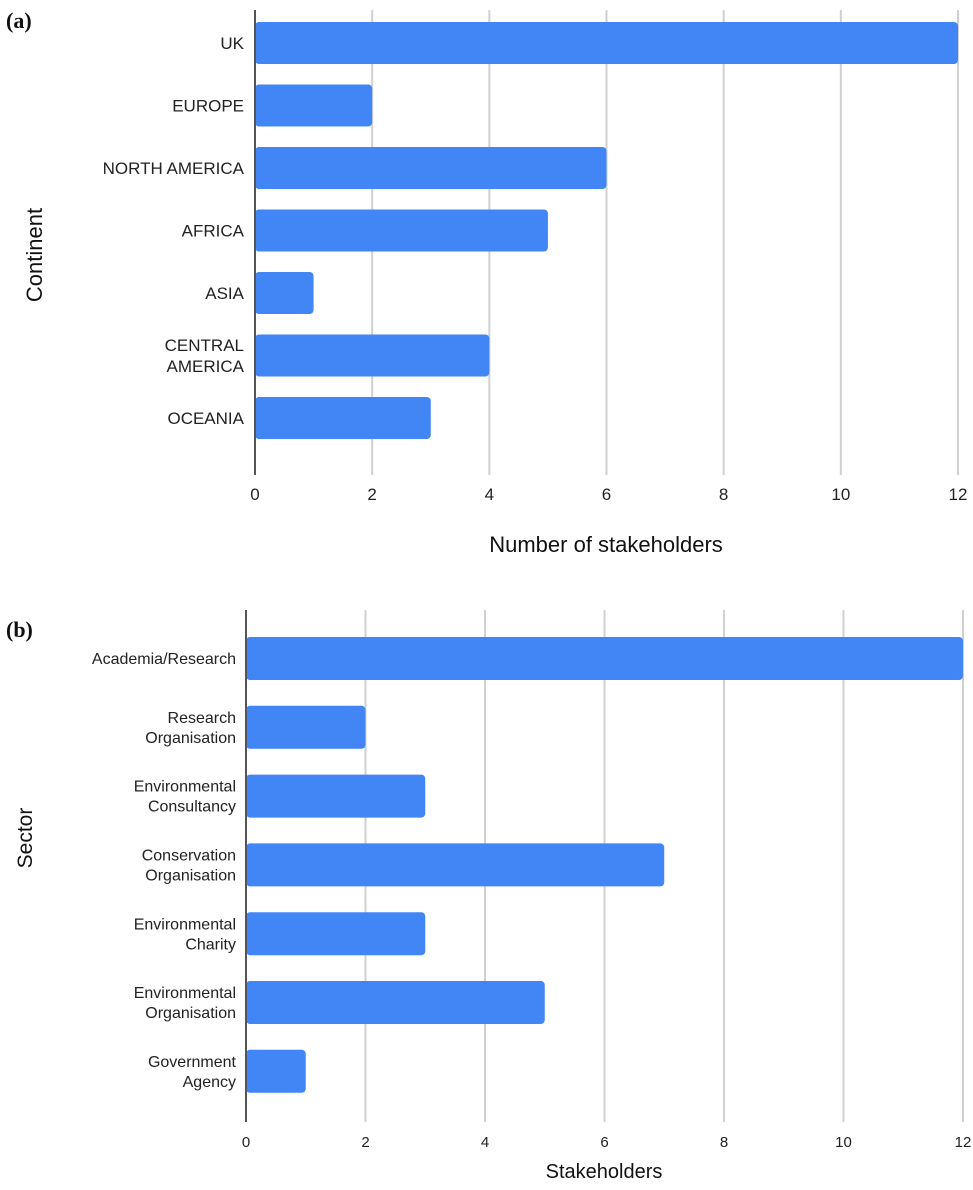 This screenshot has height=1190, width=973. I want to click on category-label: Academia/Research, so click(164, 659).